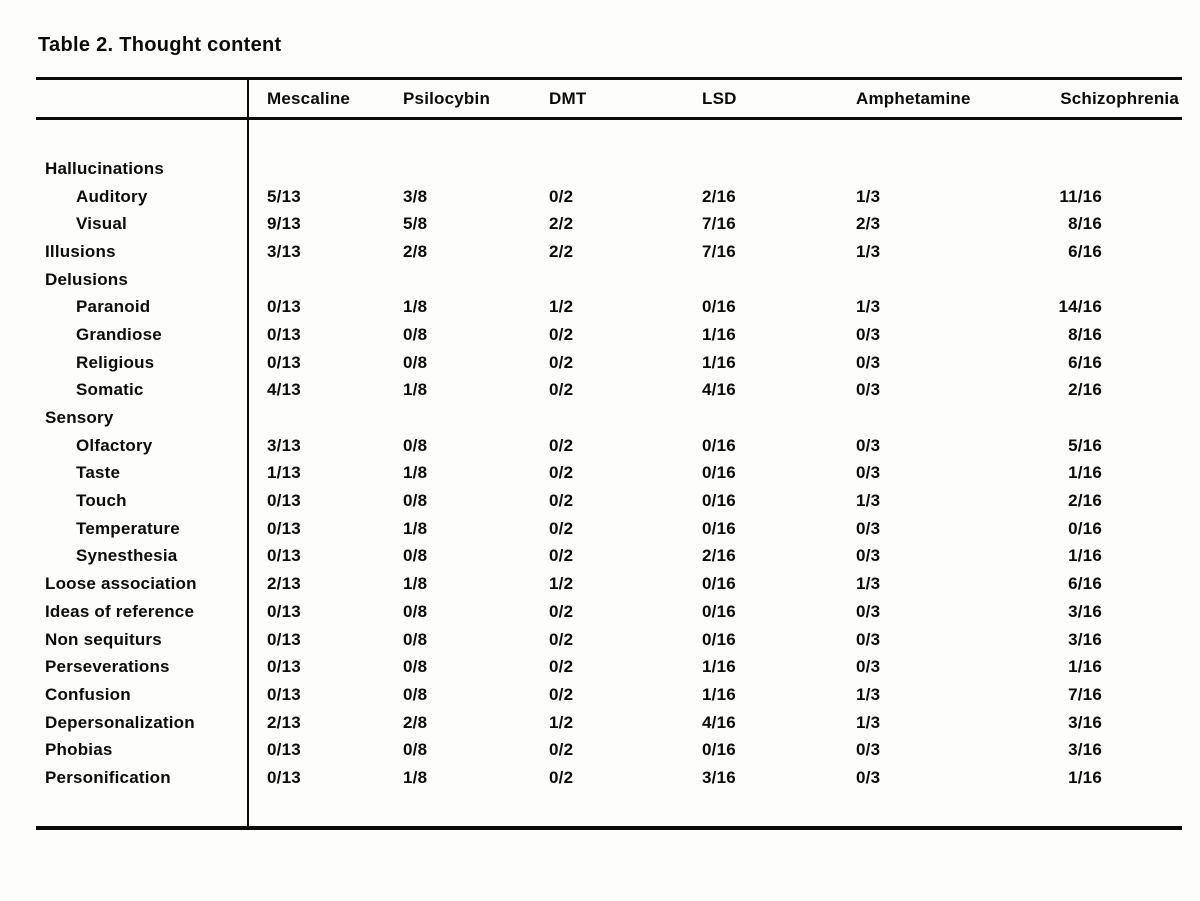 The height and width of the screenshot is (901, 1200). Describe the element at coordinates (127, 556) in the screenshot. I see `row-label: Synesthesia` at that location.